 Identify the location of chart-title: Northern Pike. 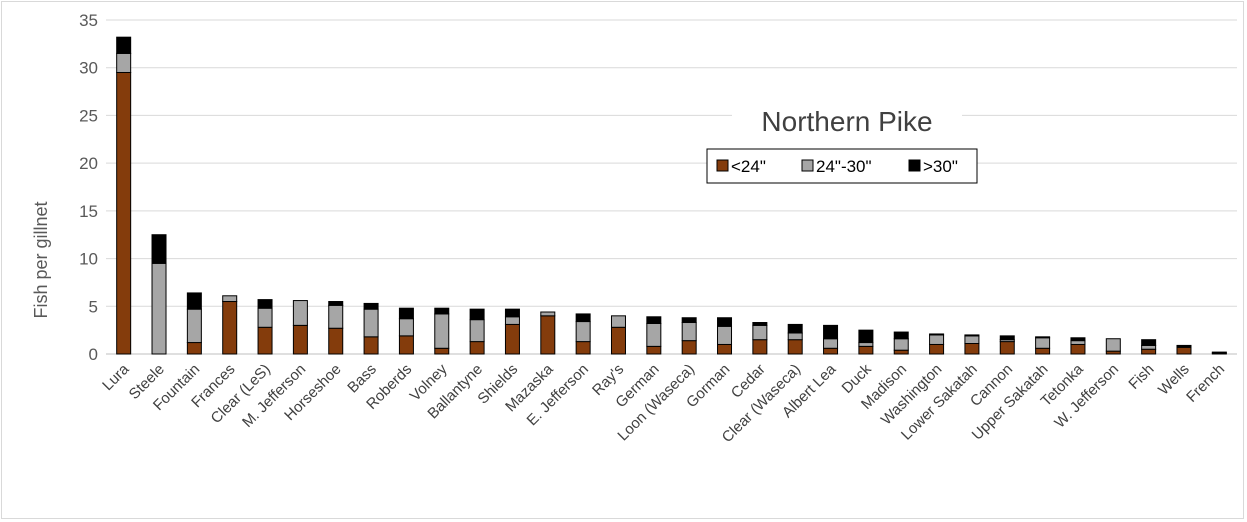
(846, 121).